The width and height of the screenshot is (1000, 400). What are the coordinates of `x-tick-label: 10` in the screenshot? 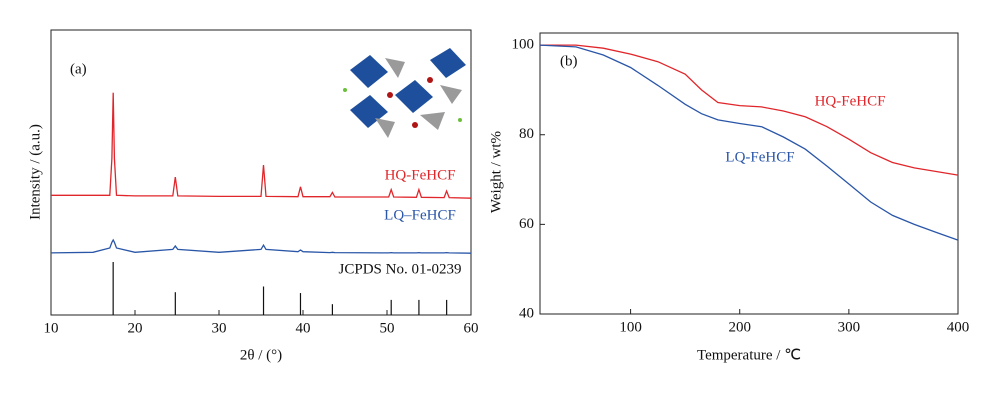 It's located at (51, 328).